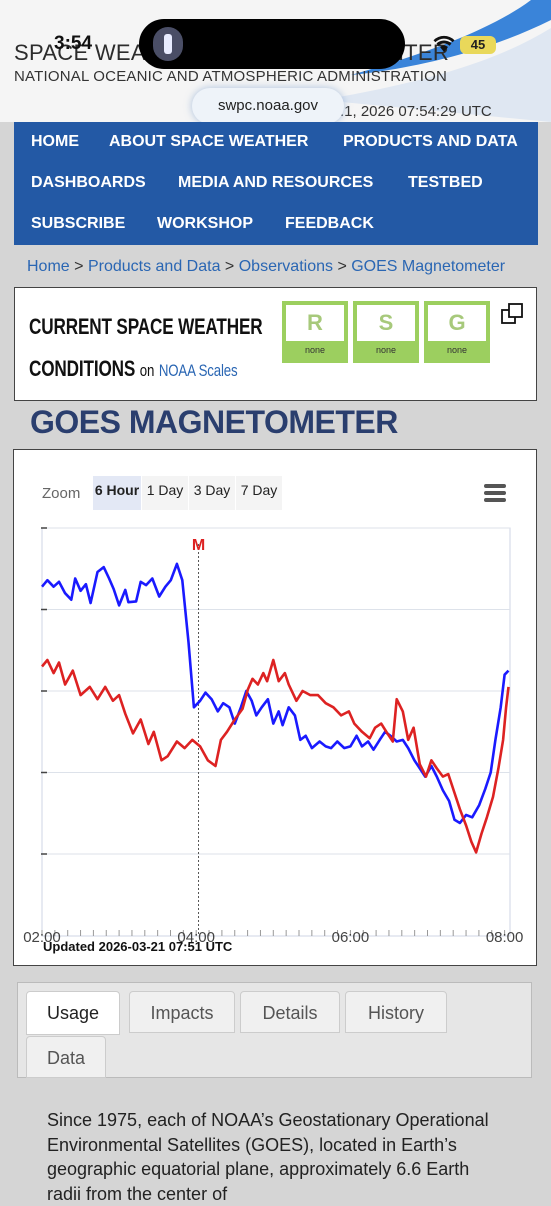 The width and height of the screenshot is (551, 1206). I want to click on scale-letter: R, so click(315, 322).